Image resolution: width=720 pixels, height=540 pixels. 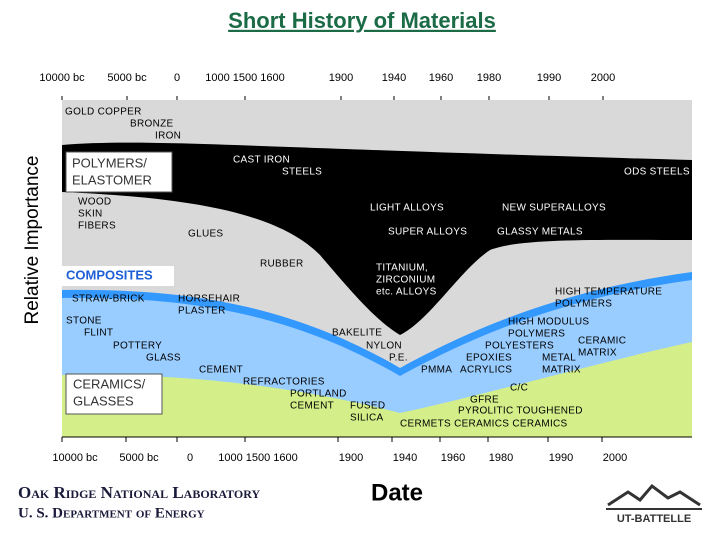 What do you see at coordinates (657, 172) in the screenshot?
I see `material-label: ODS STEELS` at bounding box center [657, 172].